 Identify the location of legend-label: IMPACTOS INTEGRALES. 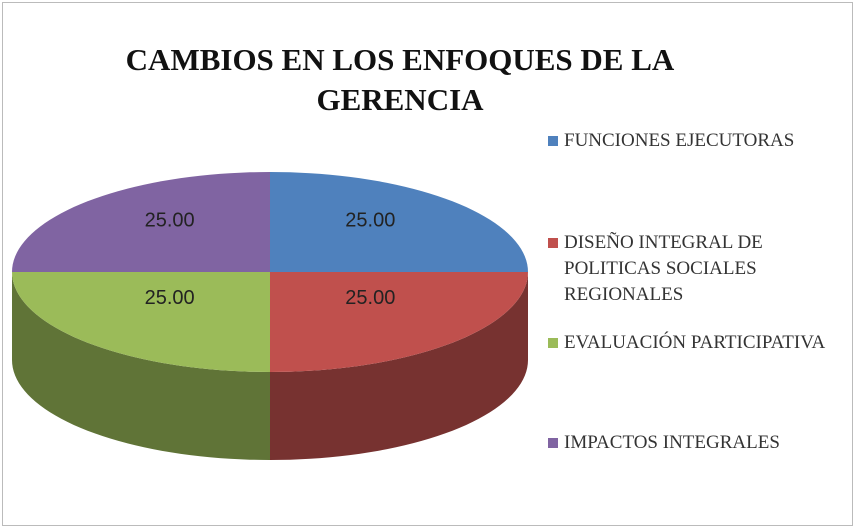
(672, 442).